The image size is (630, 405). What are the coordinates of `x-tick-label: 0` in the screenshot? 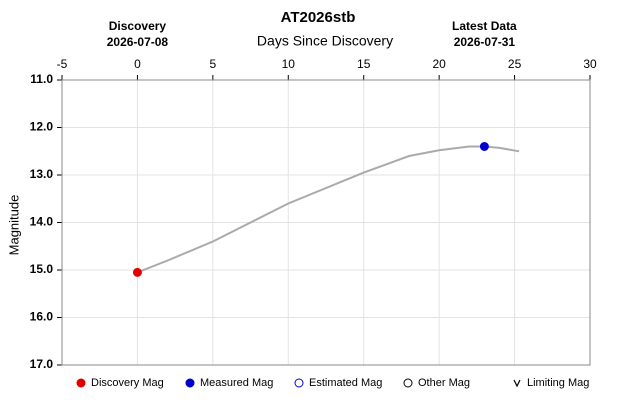 It's located at (137, 64).